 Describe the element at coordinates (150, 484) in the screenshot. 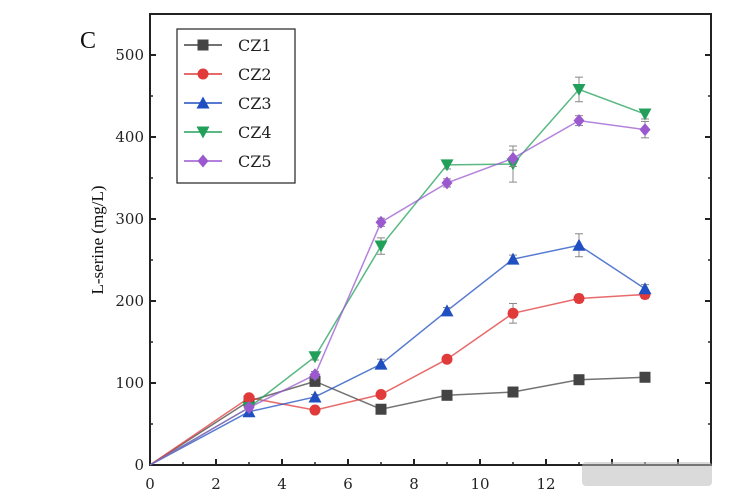

I see `x-tick-label: 0` at that location.